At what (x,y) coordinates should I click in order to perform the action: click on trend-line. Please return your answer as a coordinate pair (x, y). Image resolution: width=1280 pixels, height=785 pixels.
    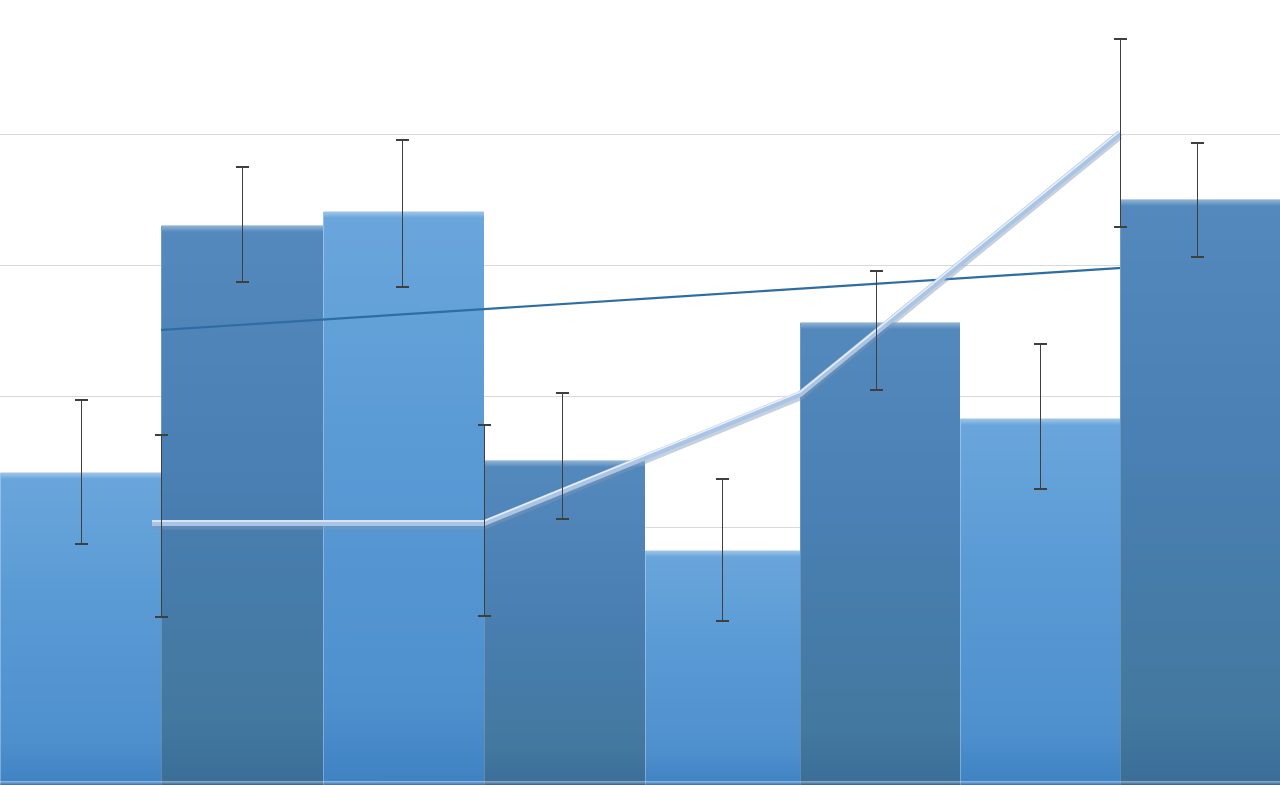
    Looking at the image, I should click on (640, 299).